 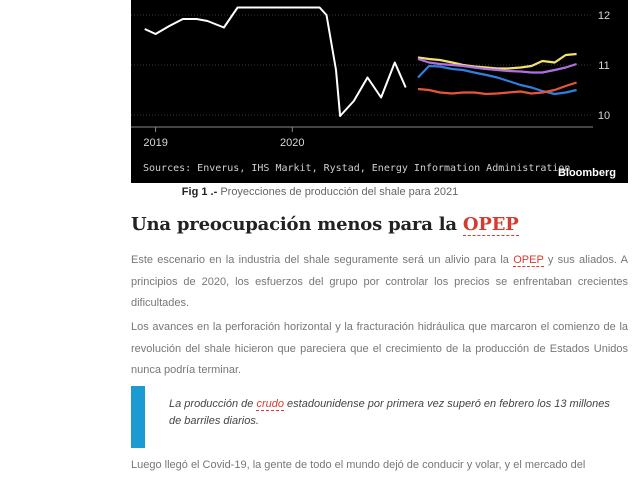 I want to click on x-tick-label-2019: 2019, so click(x=155, y=143).